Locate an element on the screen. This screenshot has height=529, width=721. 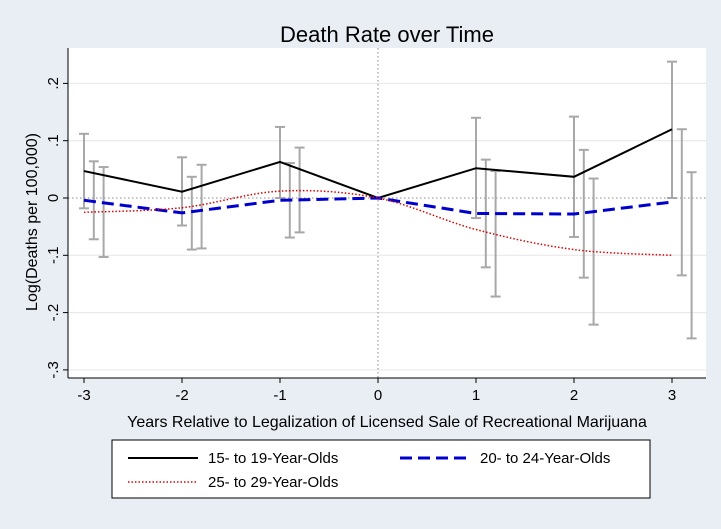
x-tick-label: -2 is located at coordinates (181, 395).